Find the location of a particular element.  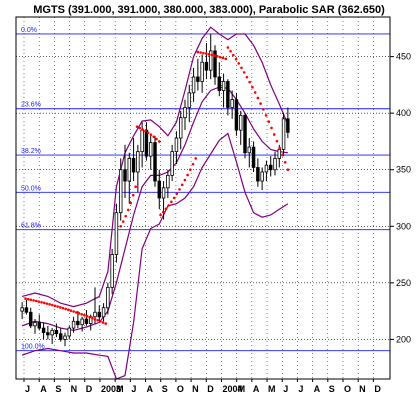

fib-label: 61.8% is located at coordinates (31, 226).